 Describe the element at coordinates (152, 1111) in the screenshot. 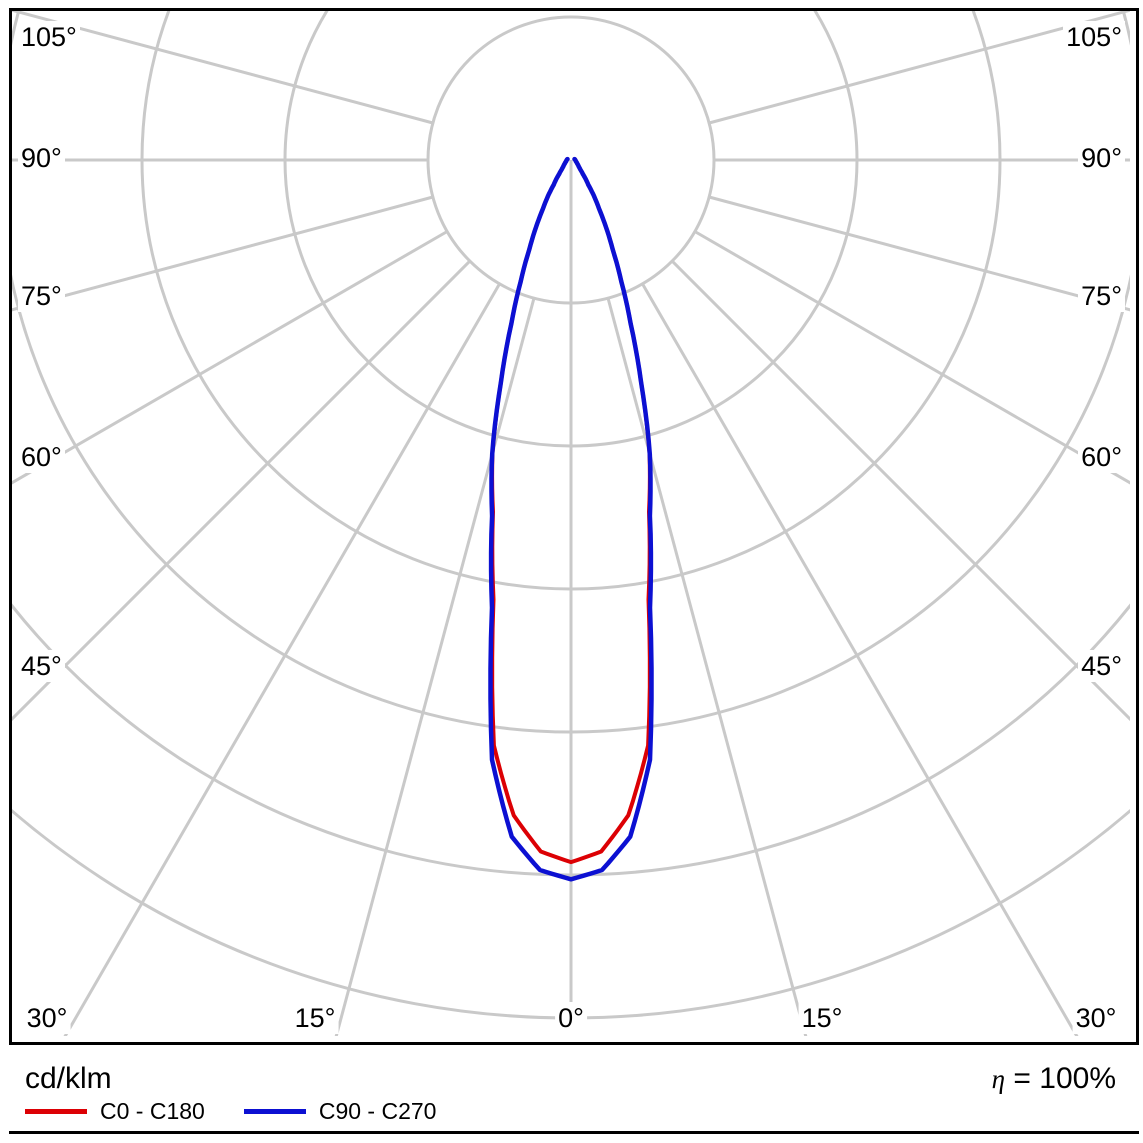

I see `legend-label-c0-c180: C0 - C180` at that location.